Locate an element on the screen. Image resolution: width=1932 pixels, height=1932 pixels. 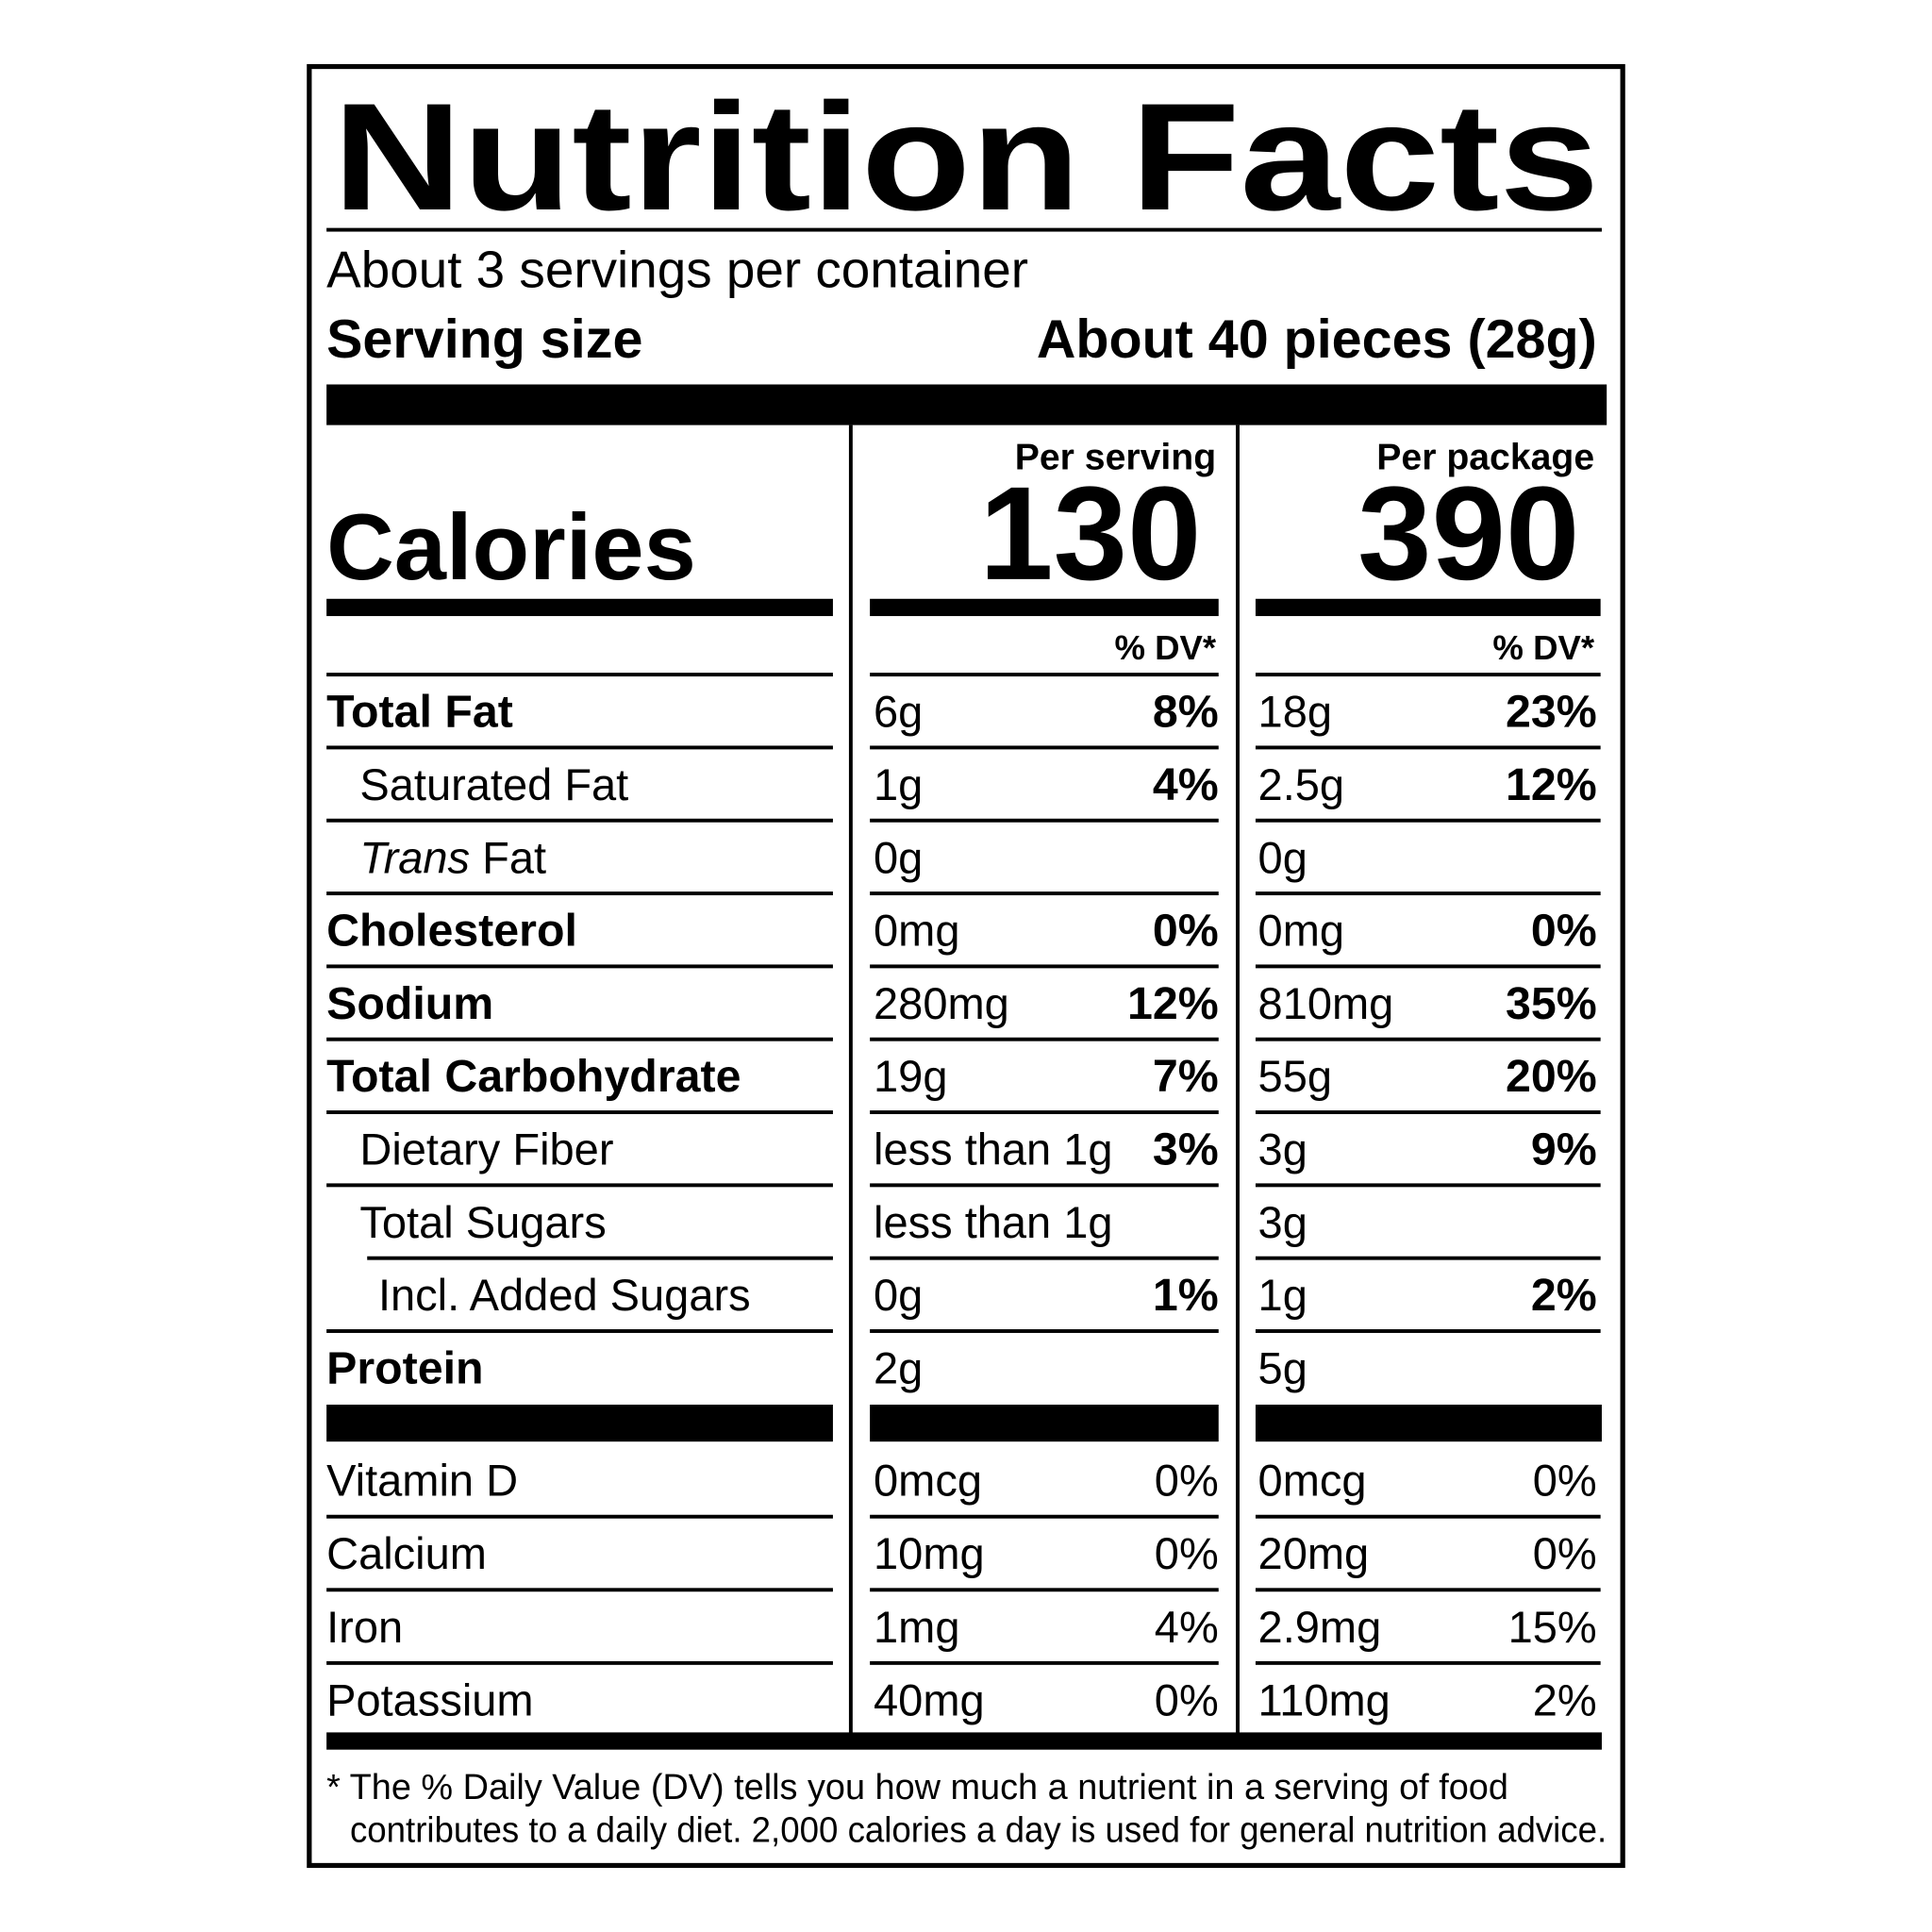
calories-label: Calories is located at coordinates (511, 547).